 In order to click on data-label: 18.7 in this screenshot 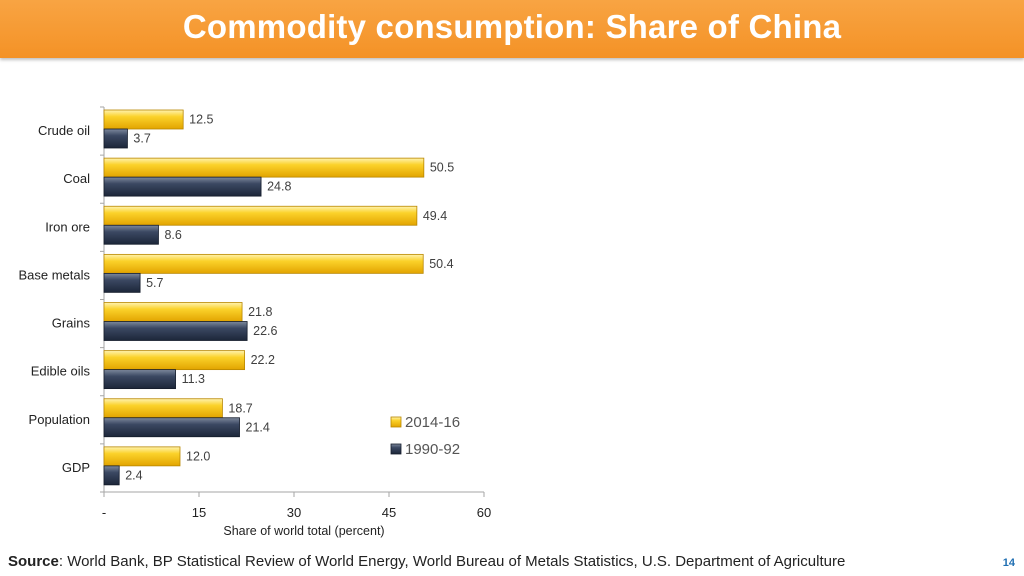, I will do `click(240, 408)`.